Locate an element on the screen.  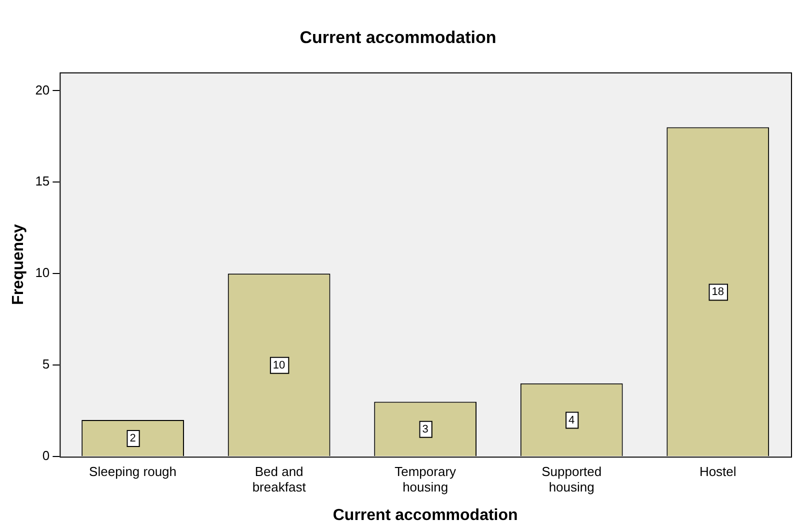
chart-title: Current accommodation is located at coordinates (398, 37).